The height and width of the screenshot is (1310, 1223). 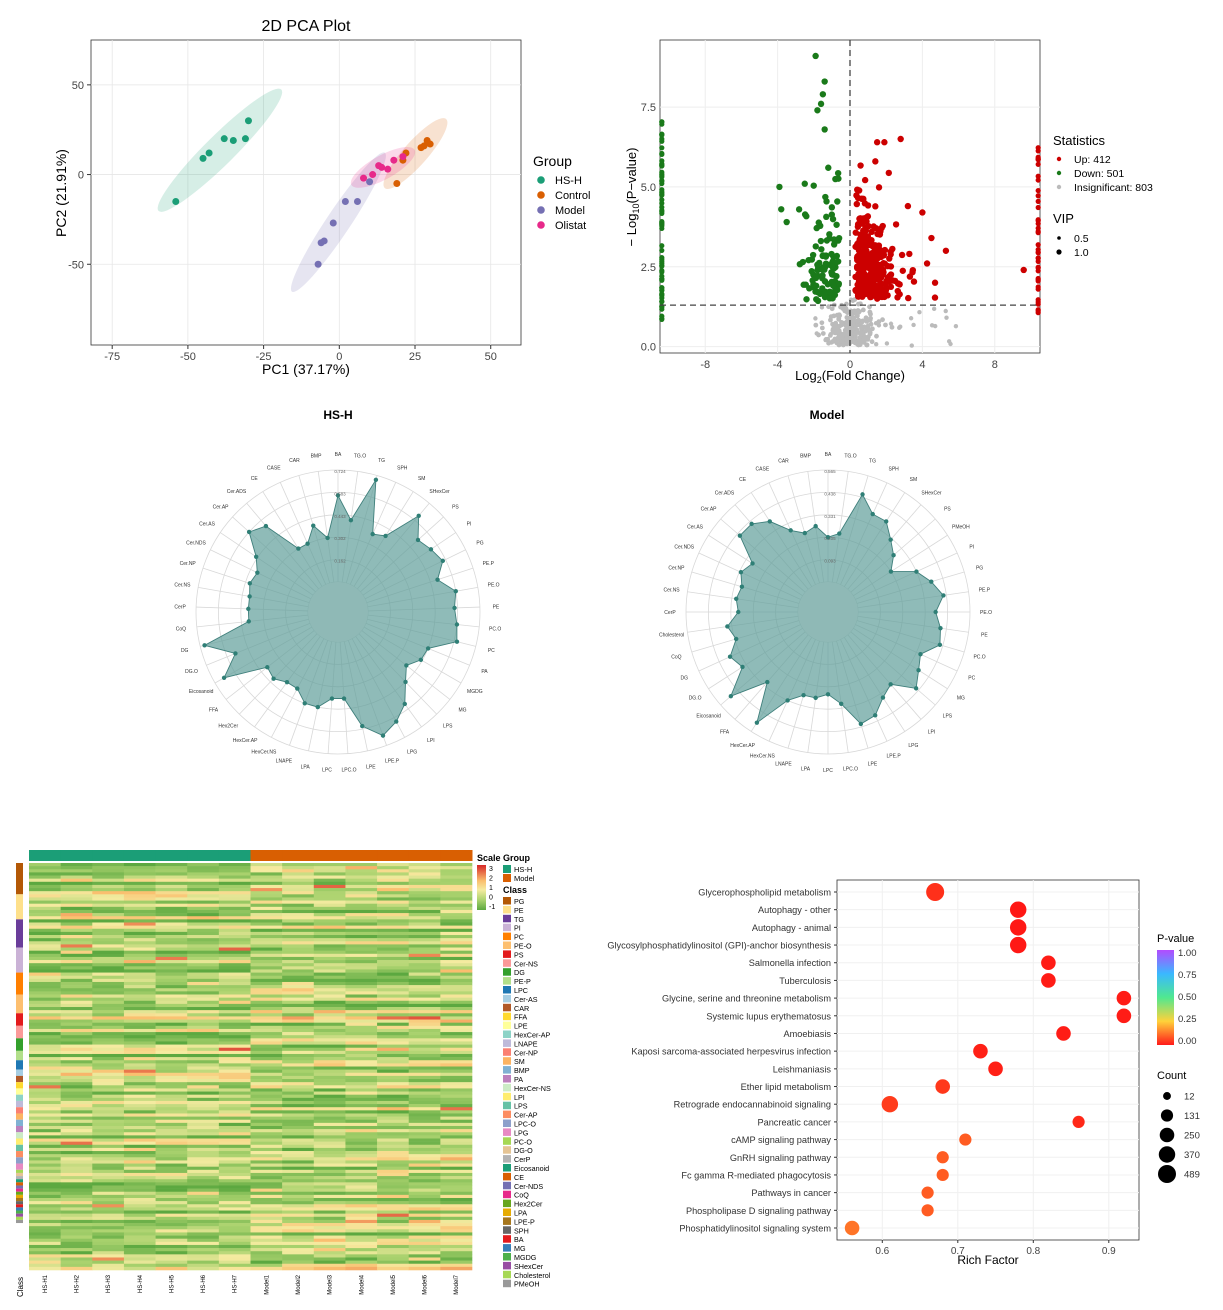 I want to click on pca-x-tick-label: -75, so click(x=112, y=357).